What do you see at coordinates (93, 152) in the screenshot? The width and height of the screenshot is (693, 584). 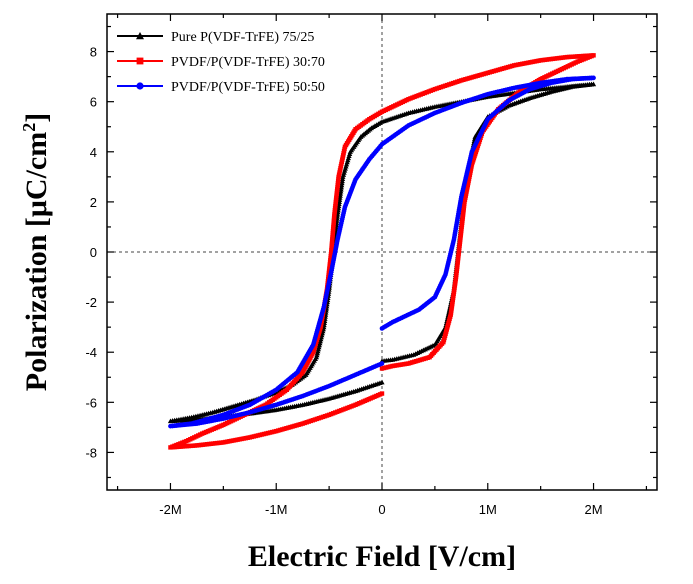 I see `y-tick-label: 4` at bounding box center [93, 152].